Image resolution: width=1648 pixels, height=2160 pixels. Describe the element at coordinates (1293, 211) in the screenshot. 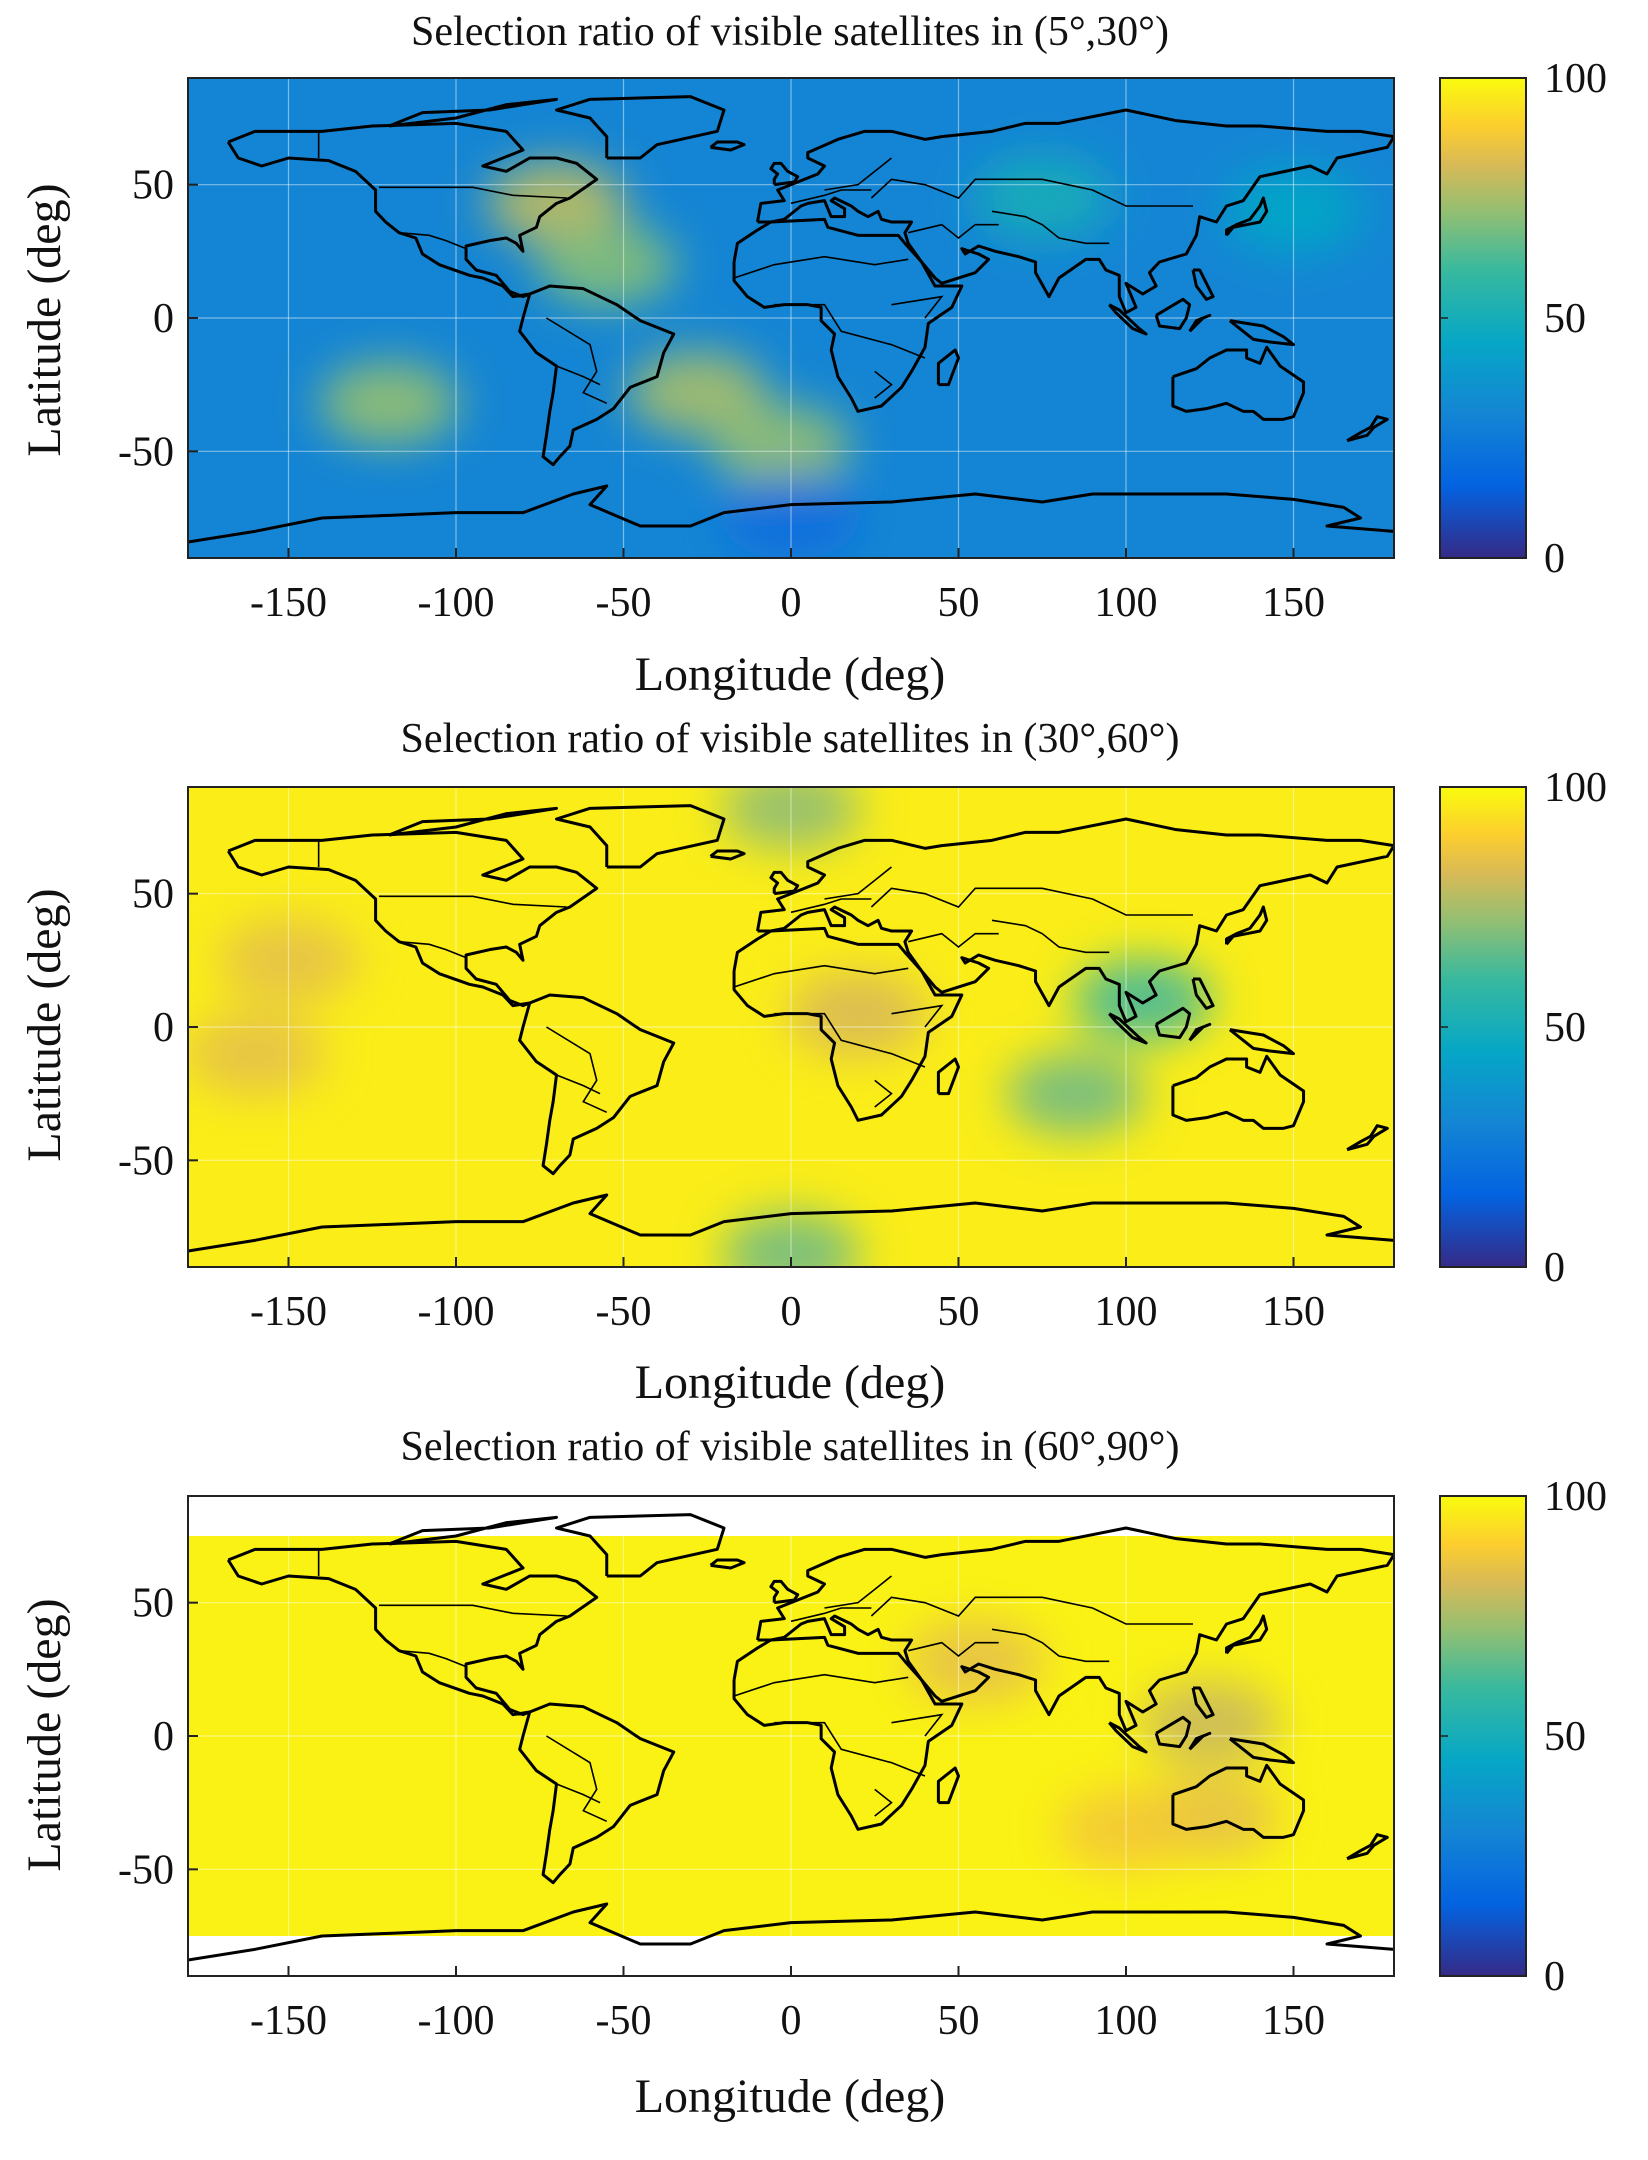

I see `heatmap-region-east-asia` at that location.